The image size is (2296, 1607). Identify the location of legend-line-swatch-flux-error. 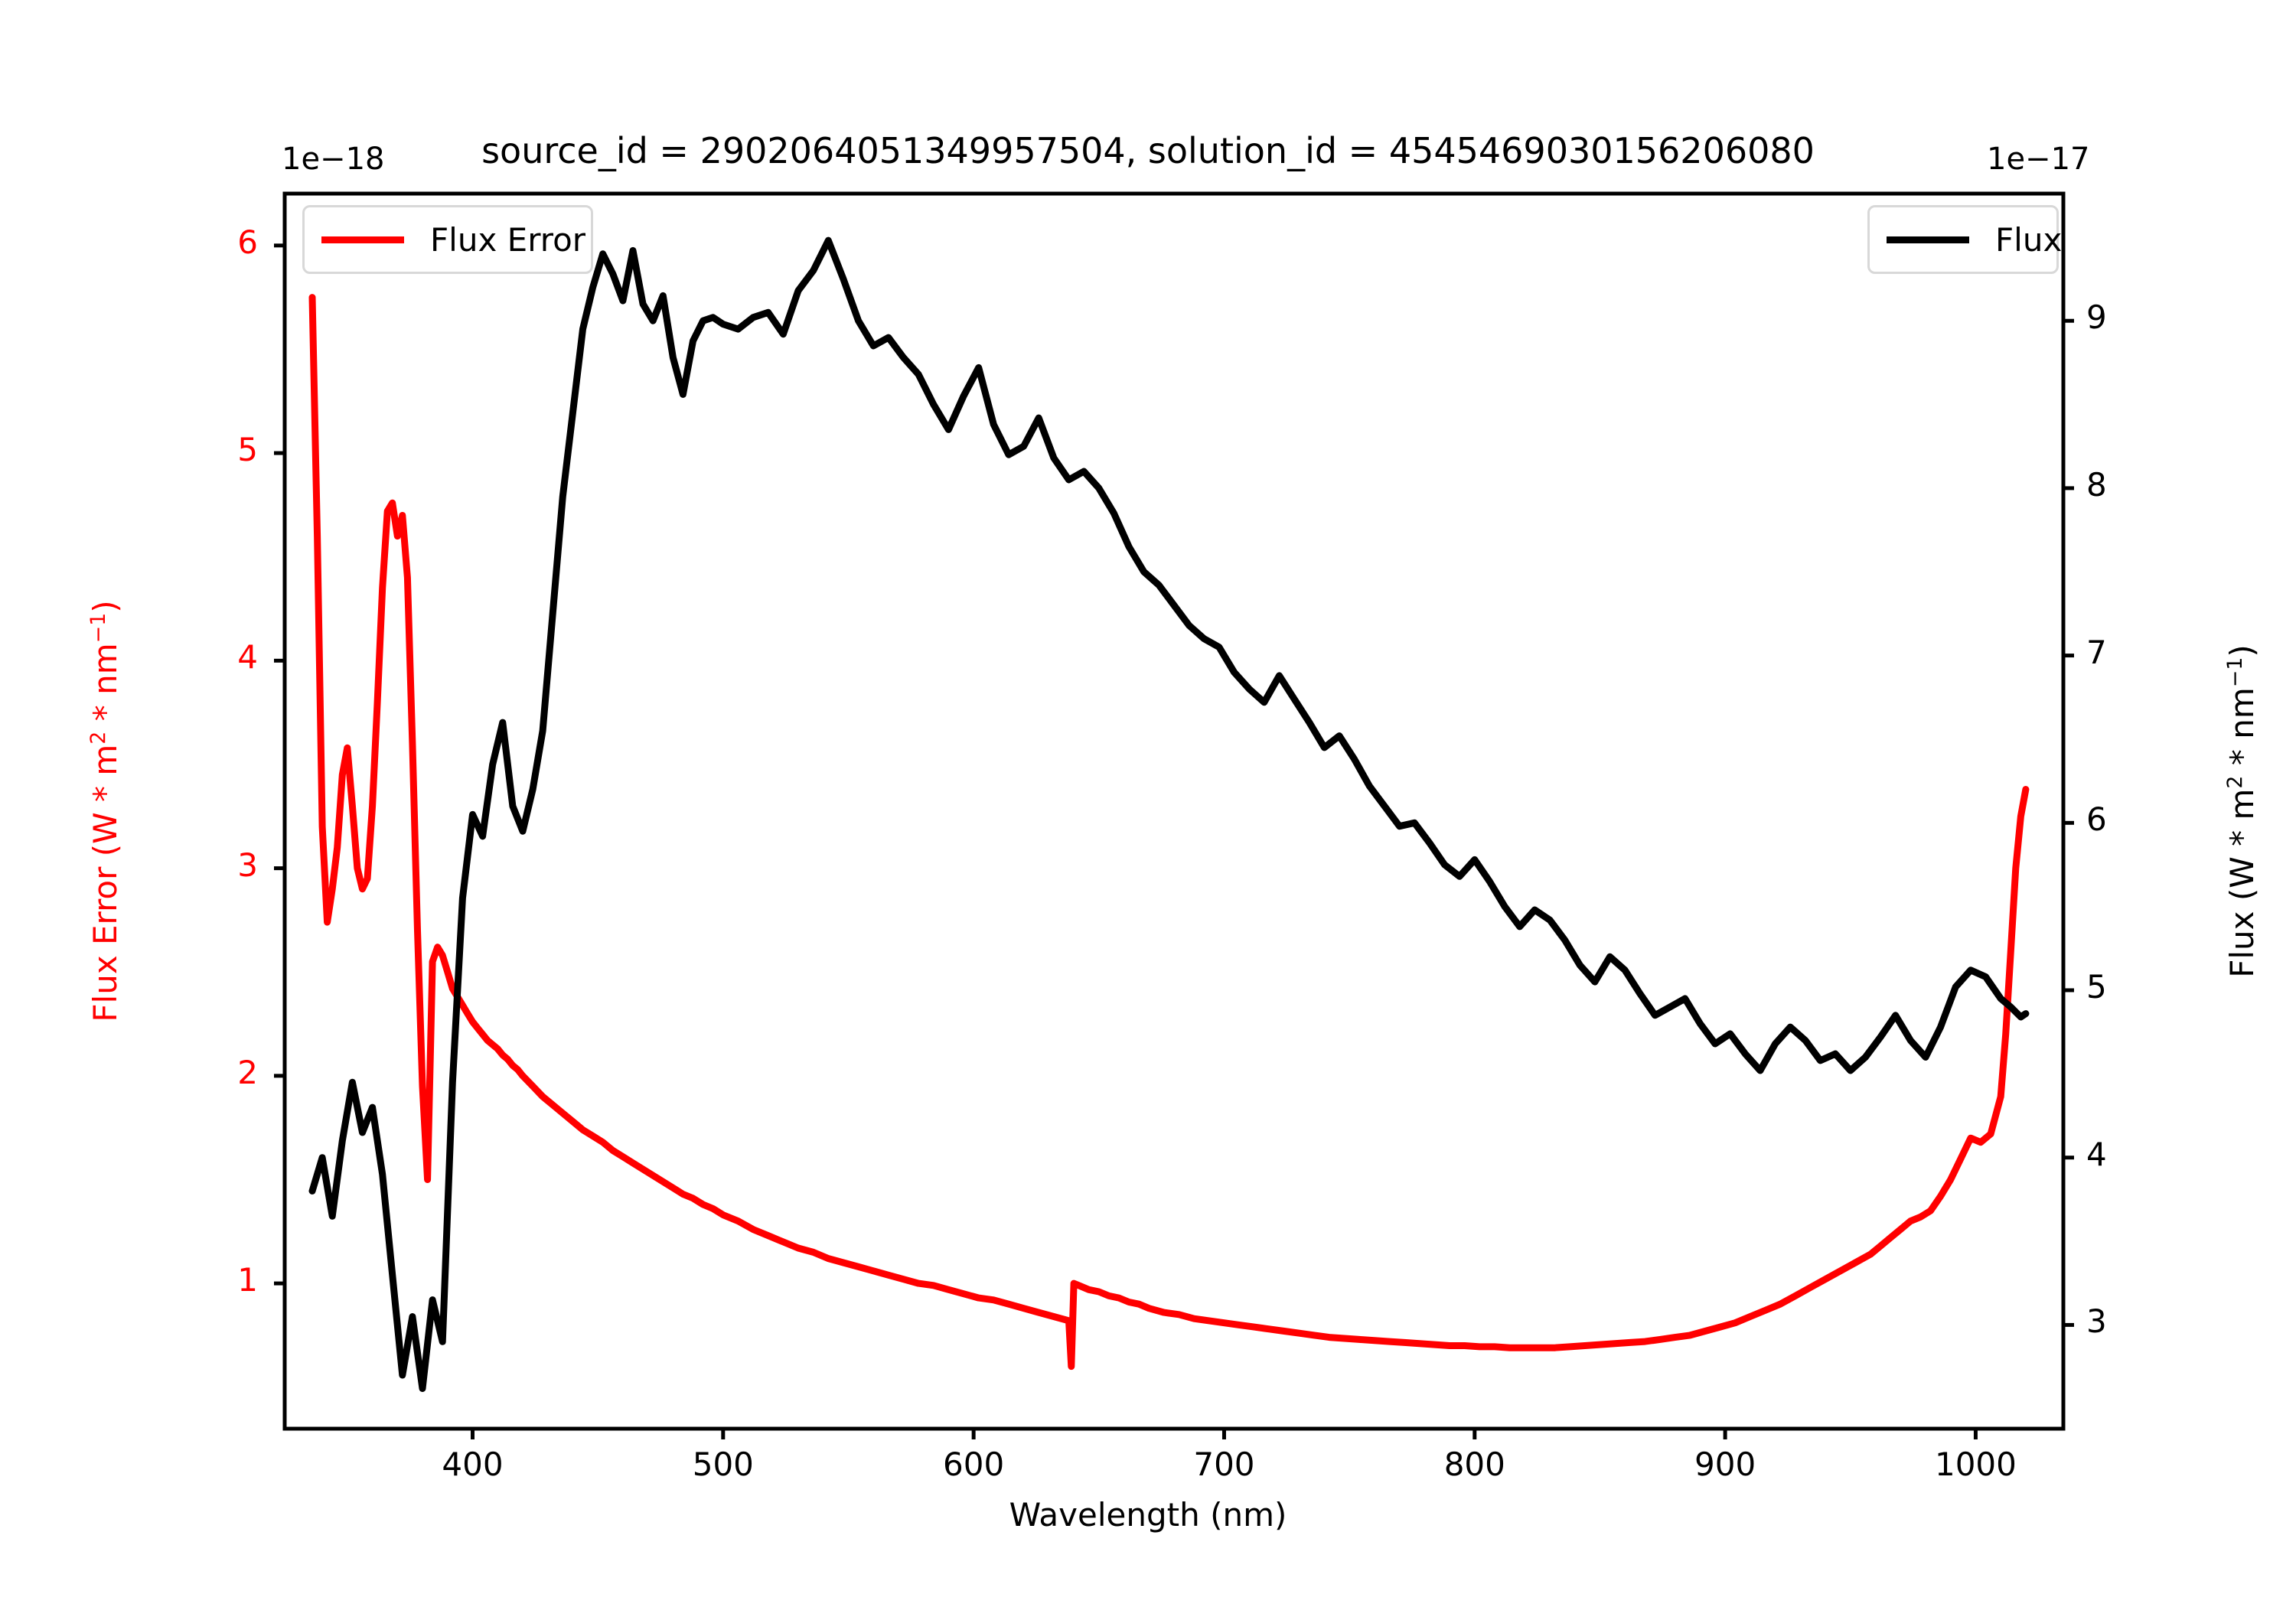
(362, 239).